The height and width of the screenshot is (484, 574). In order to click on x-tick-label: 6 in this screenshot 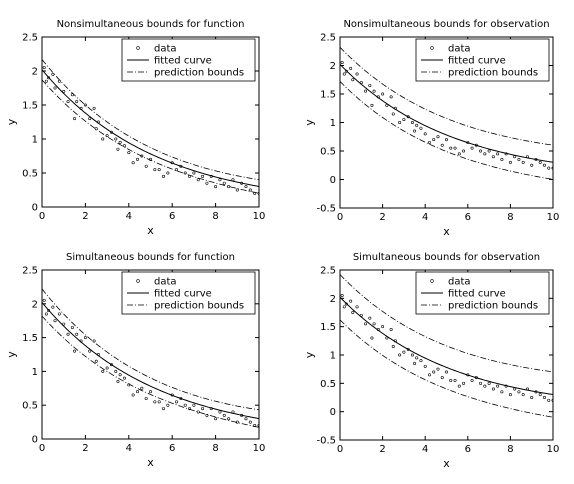, I will do `click(172, 216)`.